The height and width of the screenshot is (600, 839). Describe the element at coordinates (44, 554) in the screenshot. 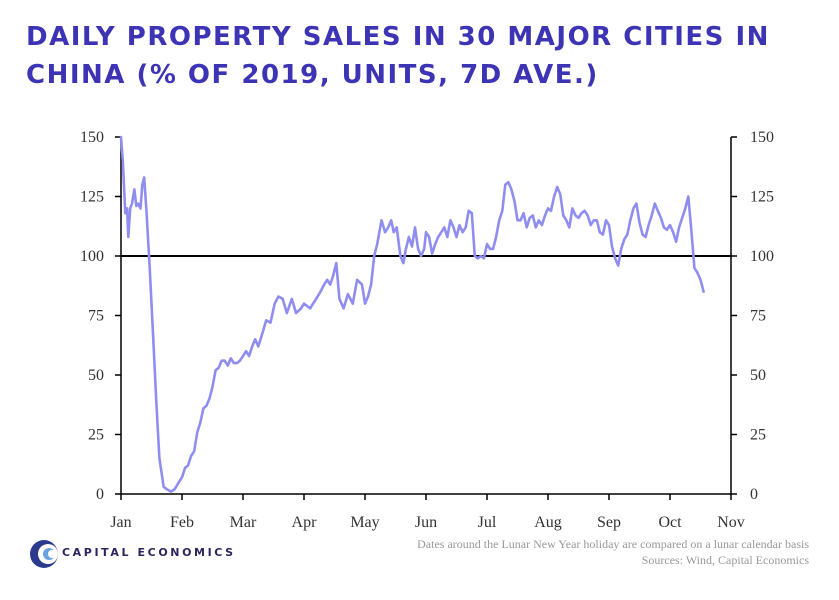

I see `logo-mark-icon` at that location.